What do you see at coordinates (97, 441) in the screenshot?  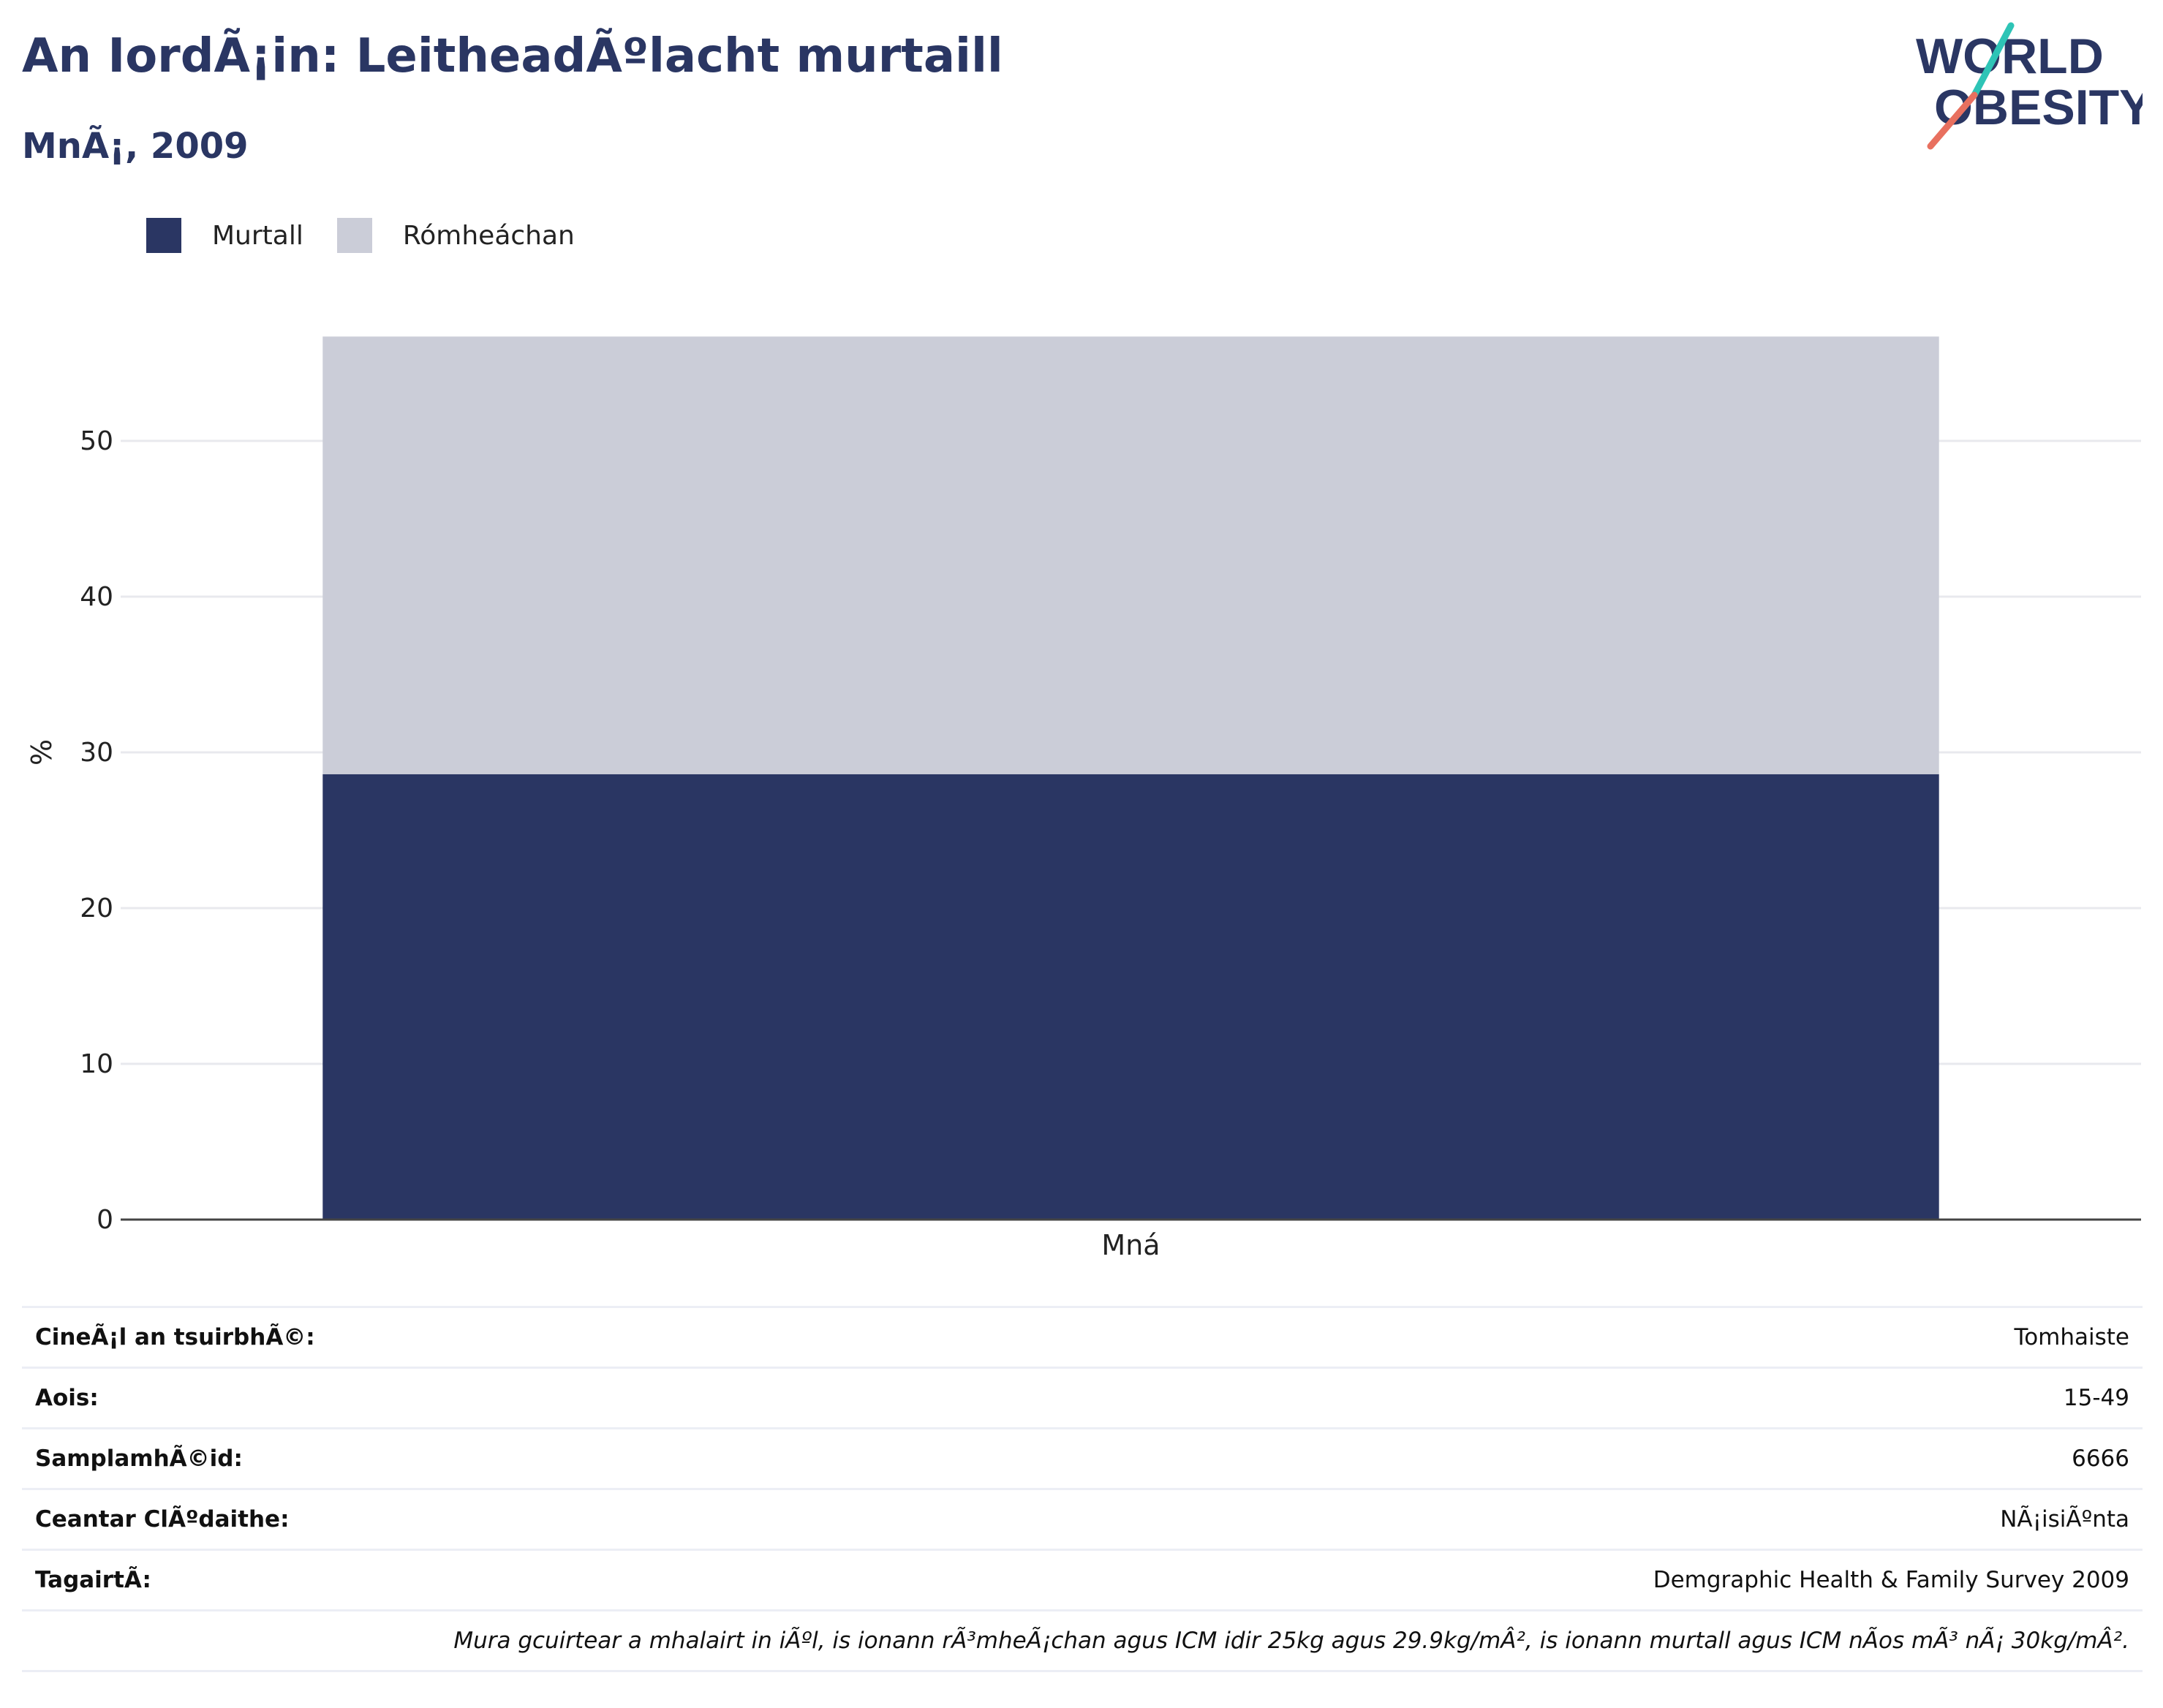 I see `y-tick-label: 50` at bounding box center [97, 441].